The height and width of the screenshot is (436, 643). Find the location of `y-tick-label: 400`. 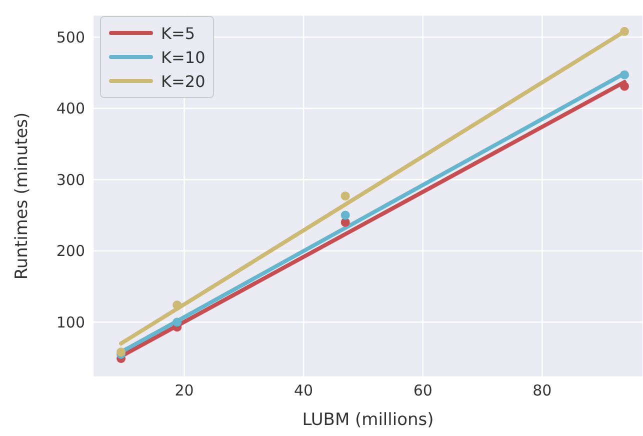

y-tick-label: 400 is located at coordinates (70, 109).